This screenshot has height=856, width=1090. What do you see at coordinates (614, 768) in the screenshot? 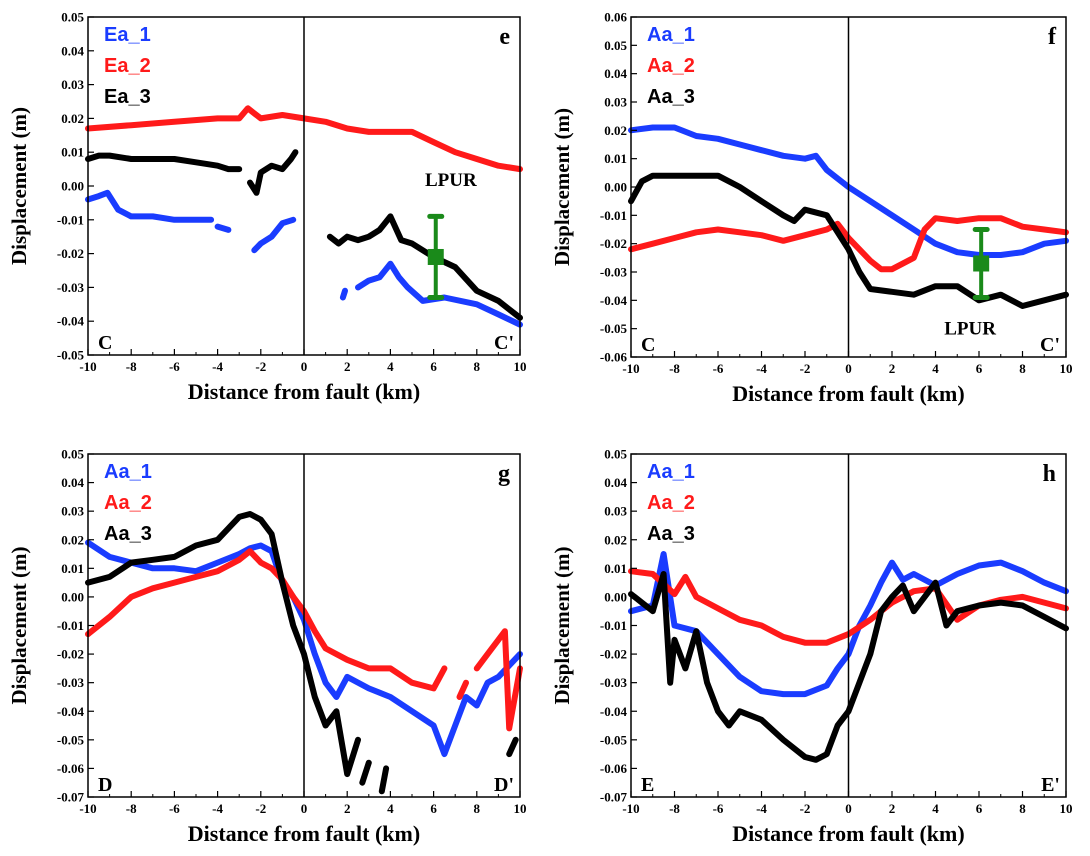
I see `y-tick-label: -0.06` at bounding box center [614, 768].